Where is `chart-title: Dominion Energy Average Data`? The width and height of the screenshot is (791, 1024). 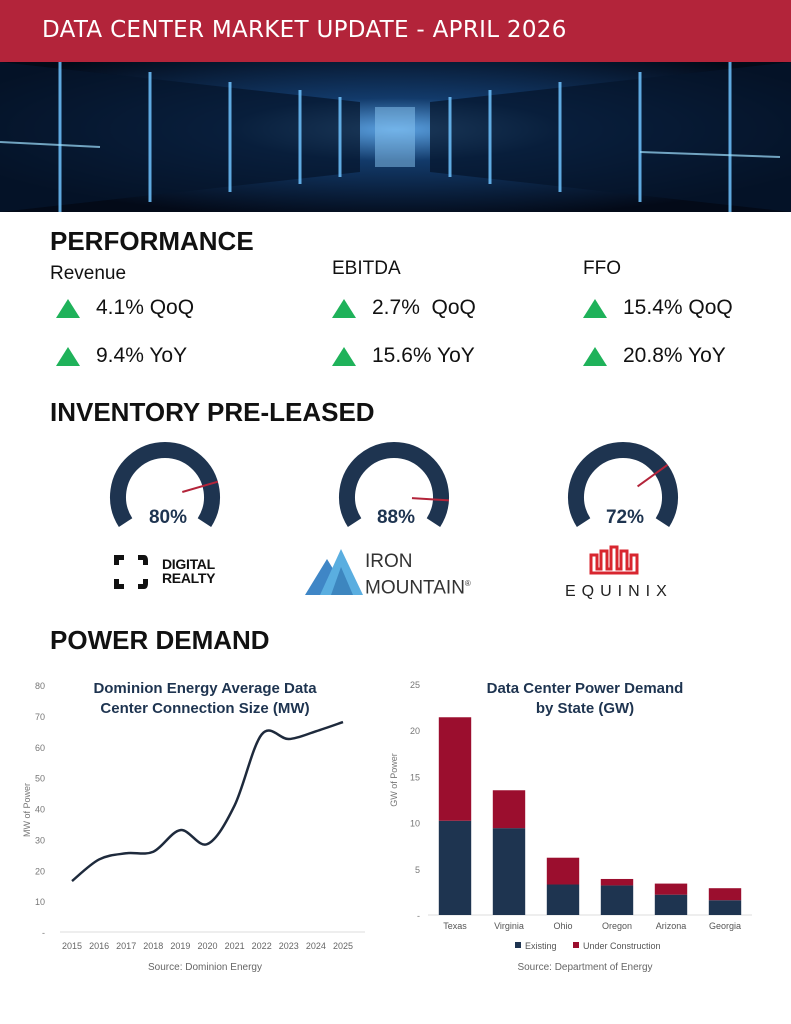
chart-title: Dominion Energy Average Data is located at coordinates (205, 688).